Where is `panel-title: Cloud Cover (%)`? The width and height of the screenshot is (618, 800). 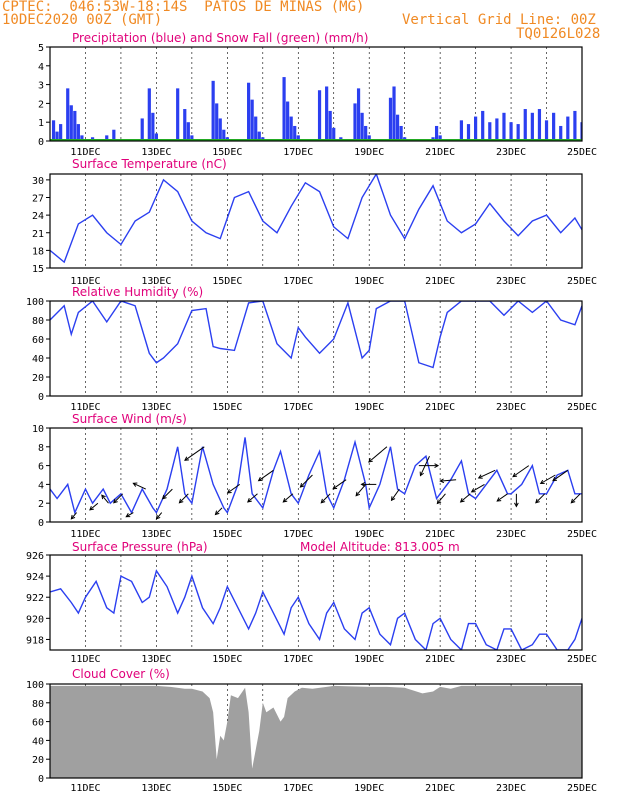 panel-title: Cloud Cover (%) is located at coordinates (121, 674).